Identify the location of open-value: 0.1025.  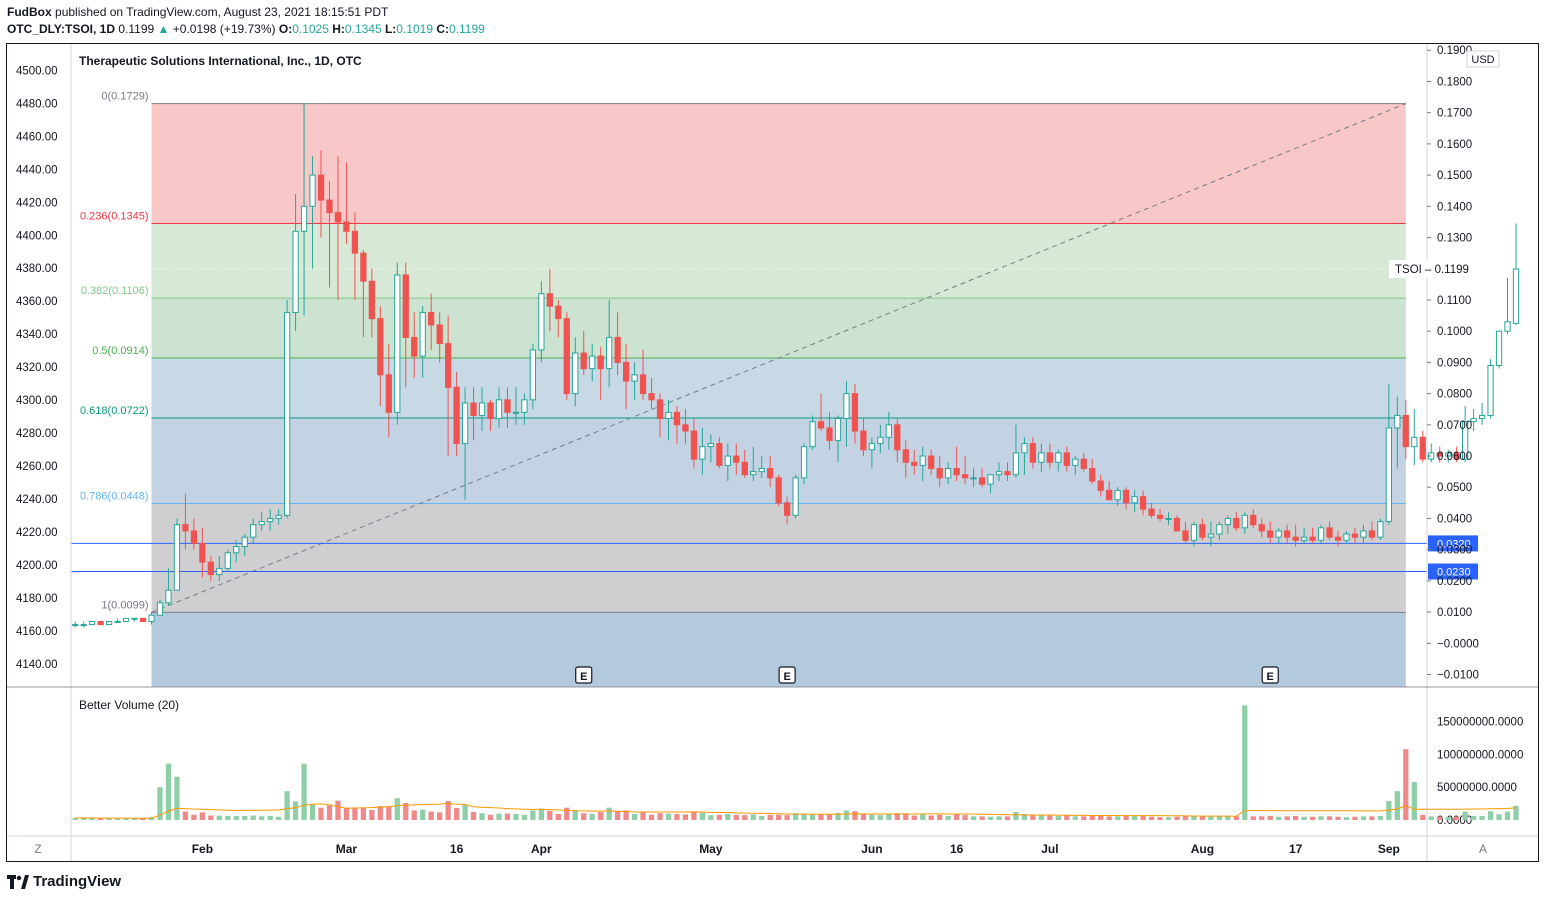
(310, 29).